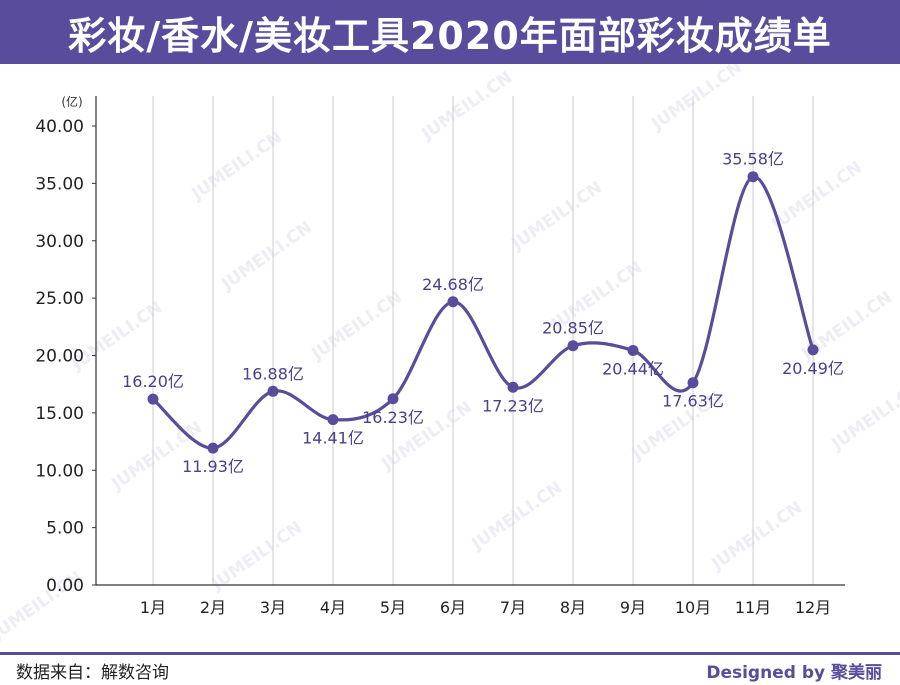 The image size is (900, 685). What do you see at coordinates (693, 607) in the screenshot?
I see `x-tick-label: 10月` at bounding box center [693, 607].